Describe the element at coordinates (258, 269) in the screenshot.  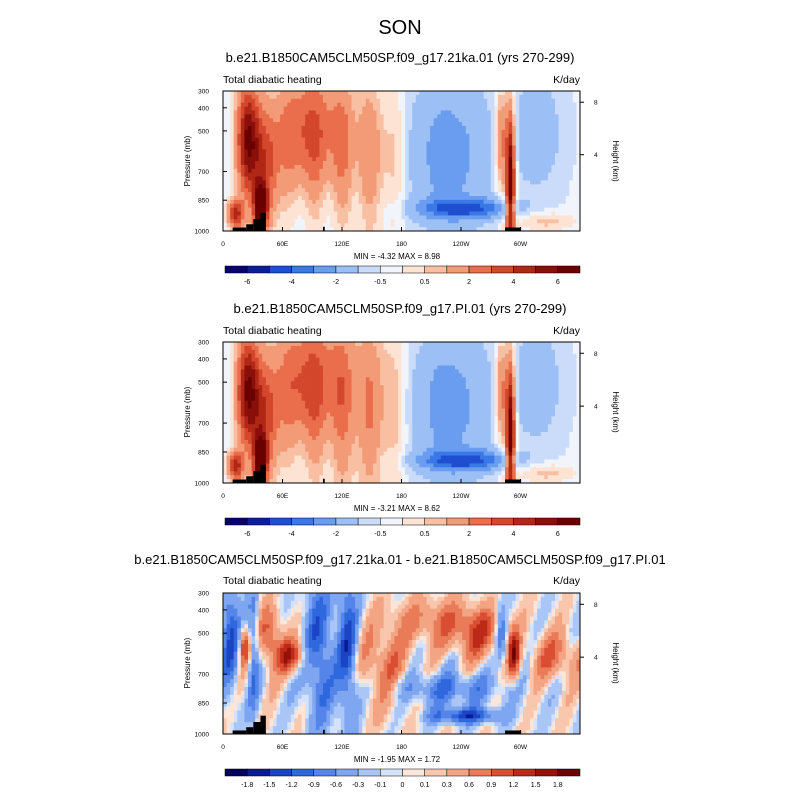
I see `colorbar-swatch` at that location.